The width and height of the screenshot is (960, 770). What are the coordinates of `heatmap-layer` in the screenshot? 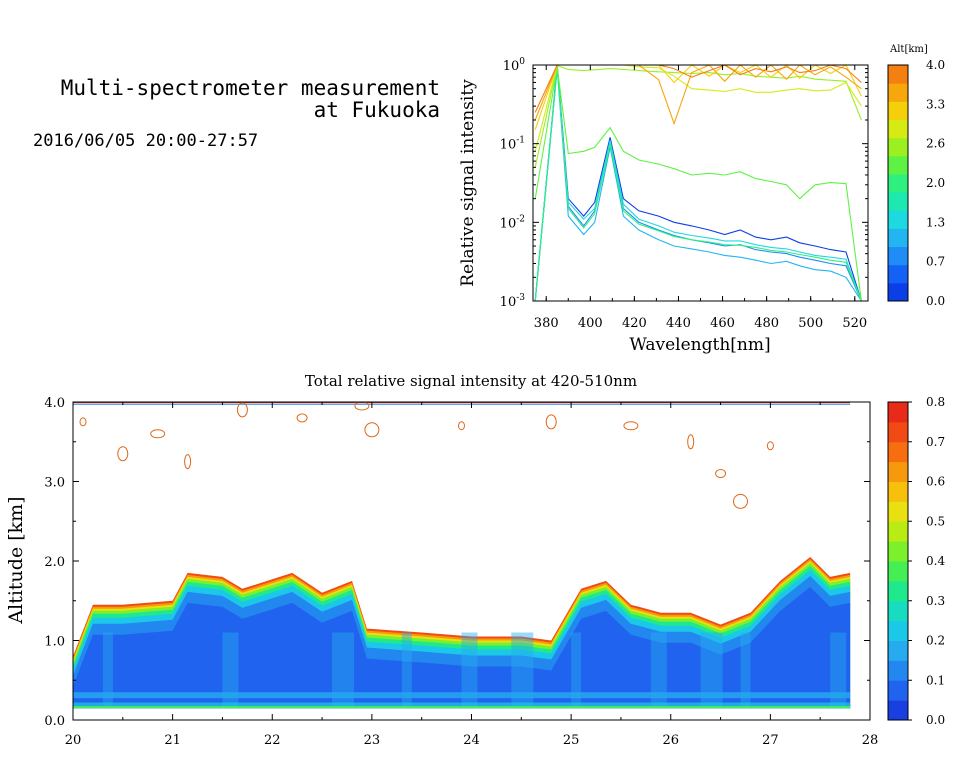 It's located at (462, 648).